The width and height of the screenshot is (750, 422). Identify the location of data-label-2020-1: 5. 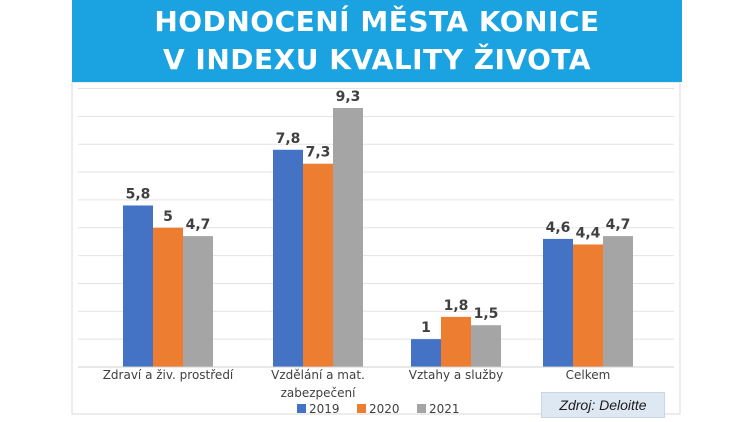
(168, 217).